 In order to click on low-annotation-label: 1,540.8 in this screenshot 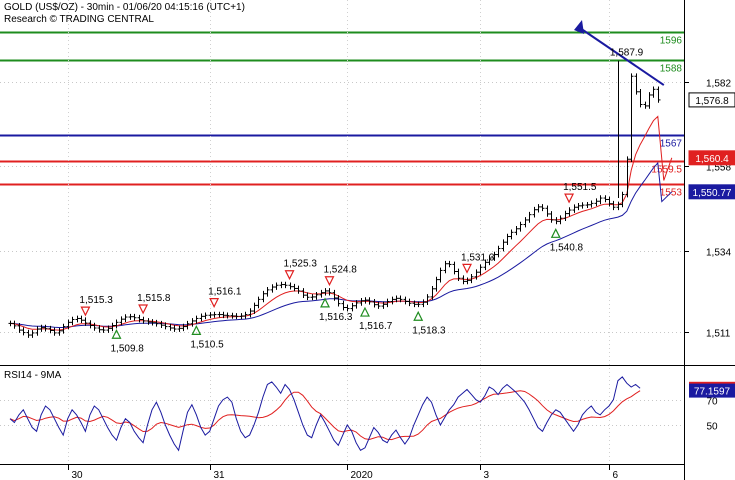, I will do `click(567, 247)`.